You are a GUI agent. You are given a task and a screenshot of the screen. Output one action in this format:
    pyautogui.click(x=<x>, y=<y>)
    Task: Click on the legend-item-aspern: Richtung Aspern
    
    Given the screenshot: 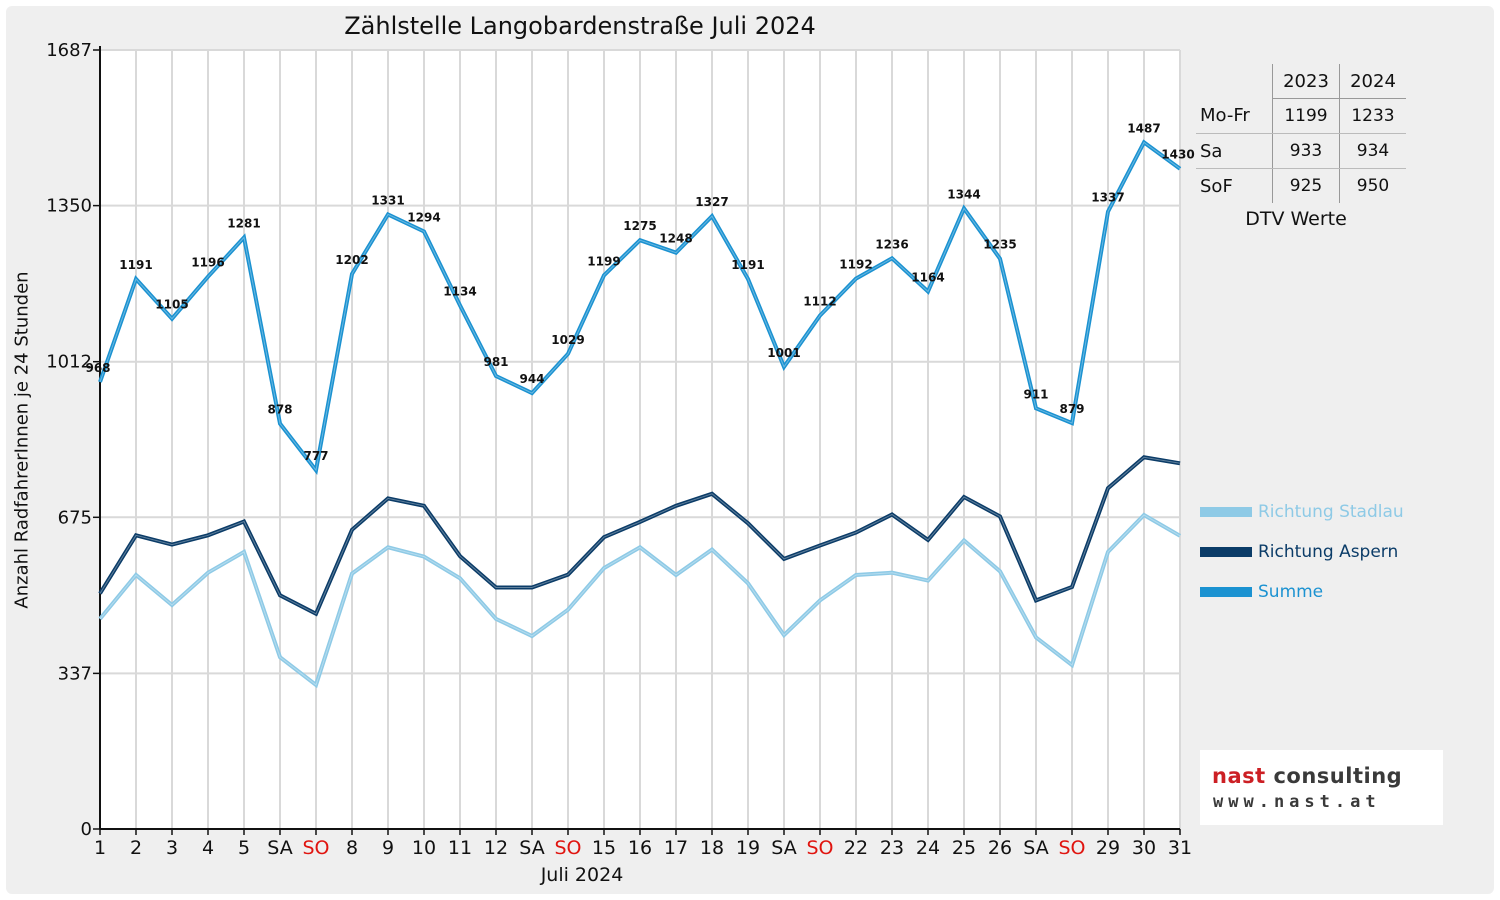 What is the action you would take?
    pyautogui.click(x=1302, y=552)
    